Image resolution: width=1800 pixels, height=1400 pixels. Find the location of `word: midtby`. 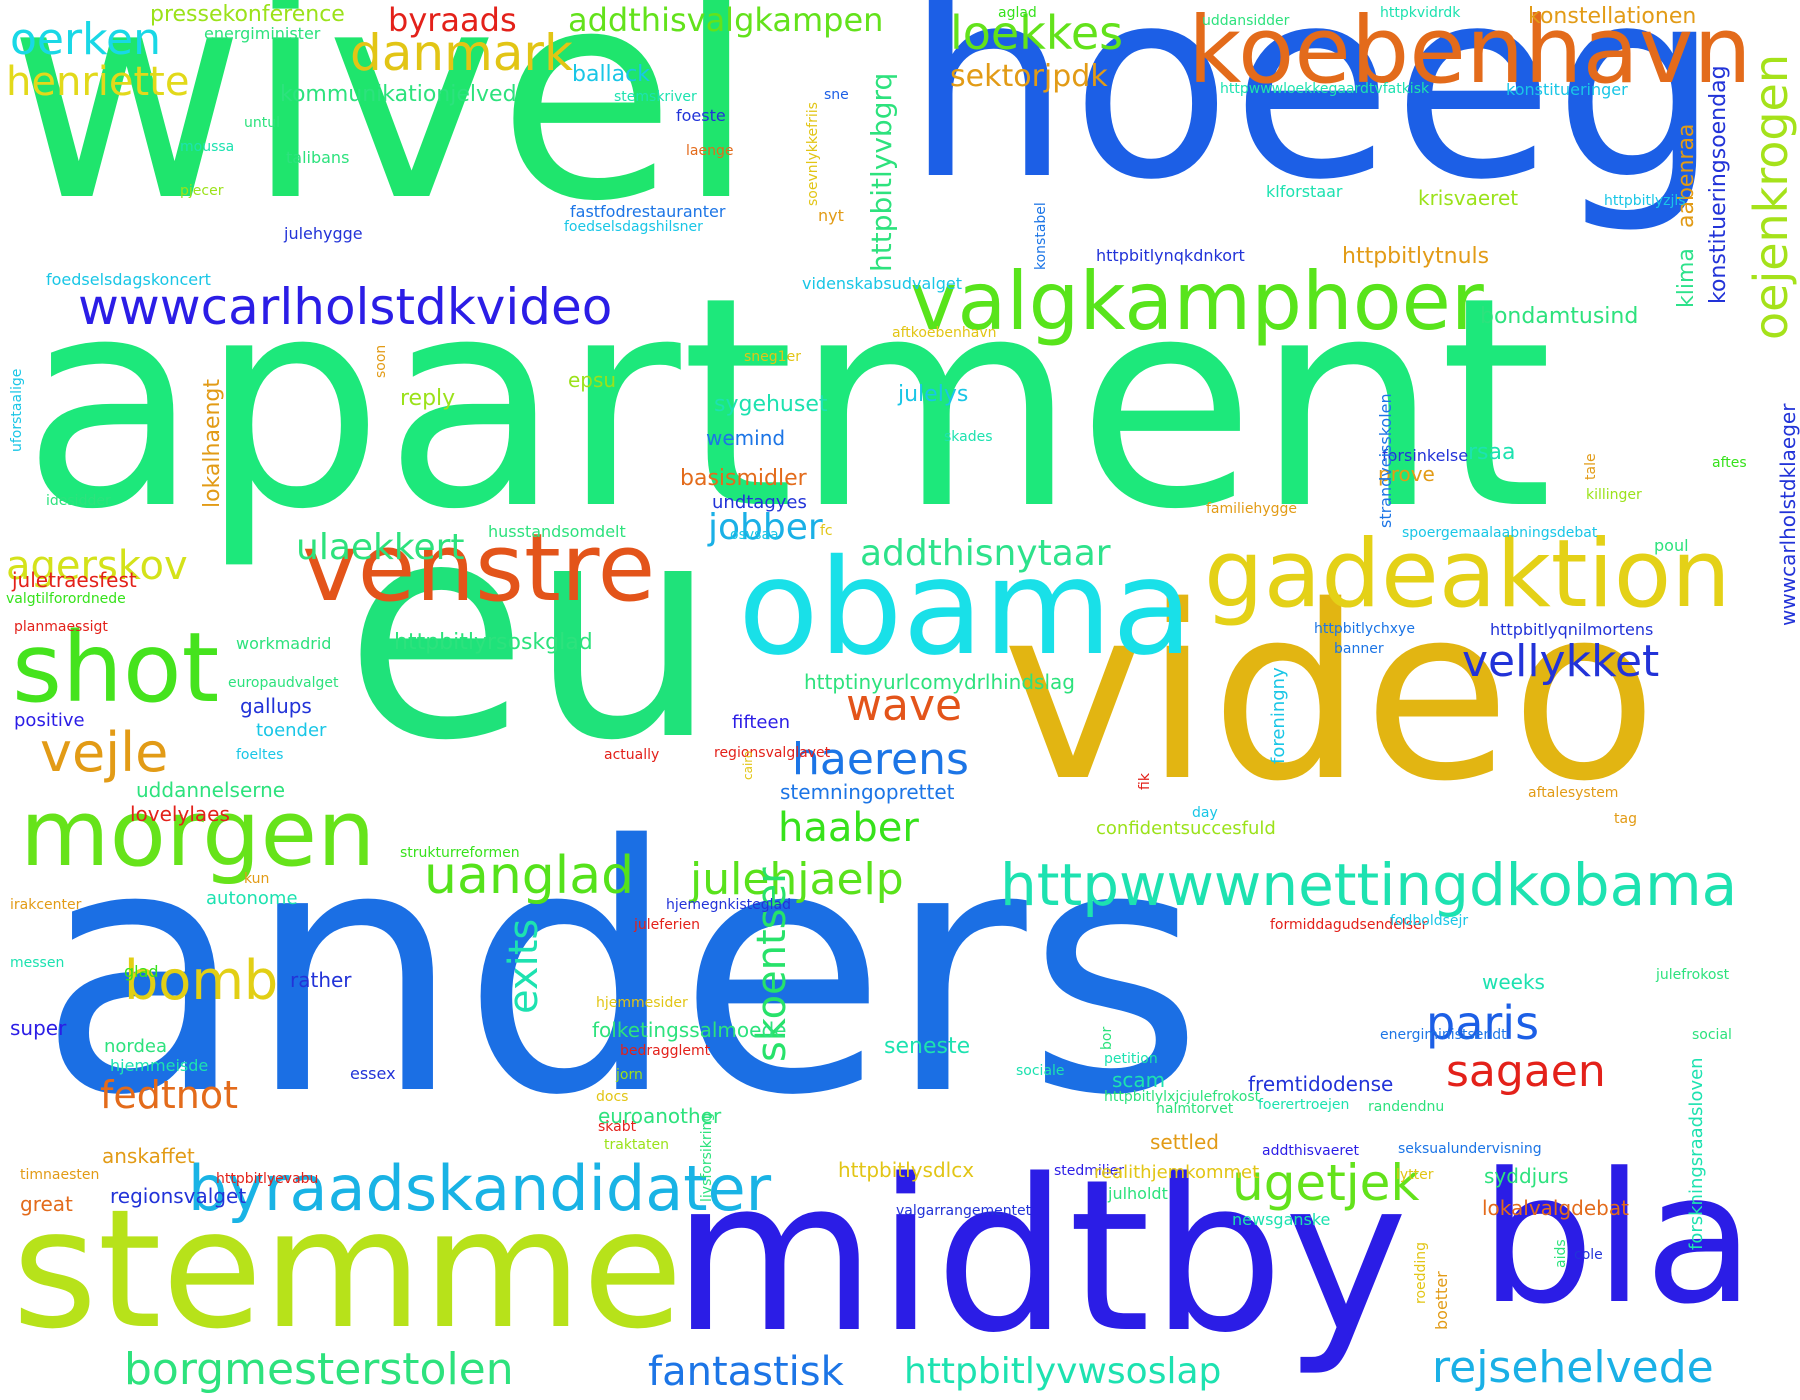

word: midtby is located at coordinates (1040, 1256).